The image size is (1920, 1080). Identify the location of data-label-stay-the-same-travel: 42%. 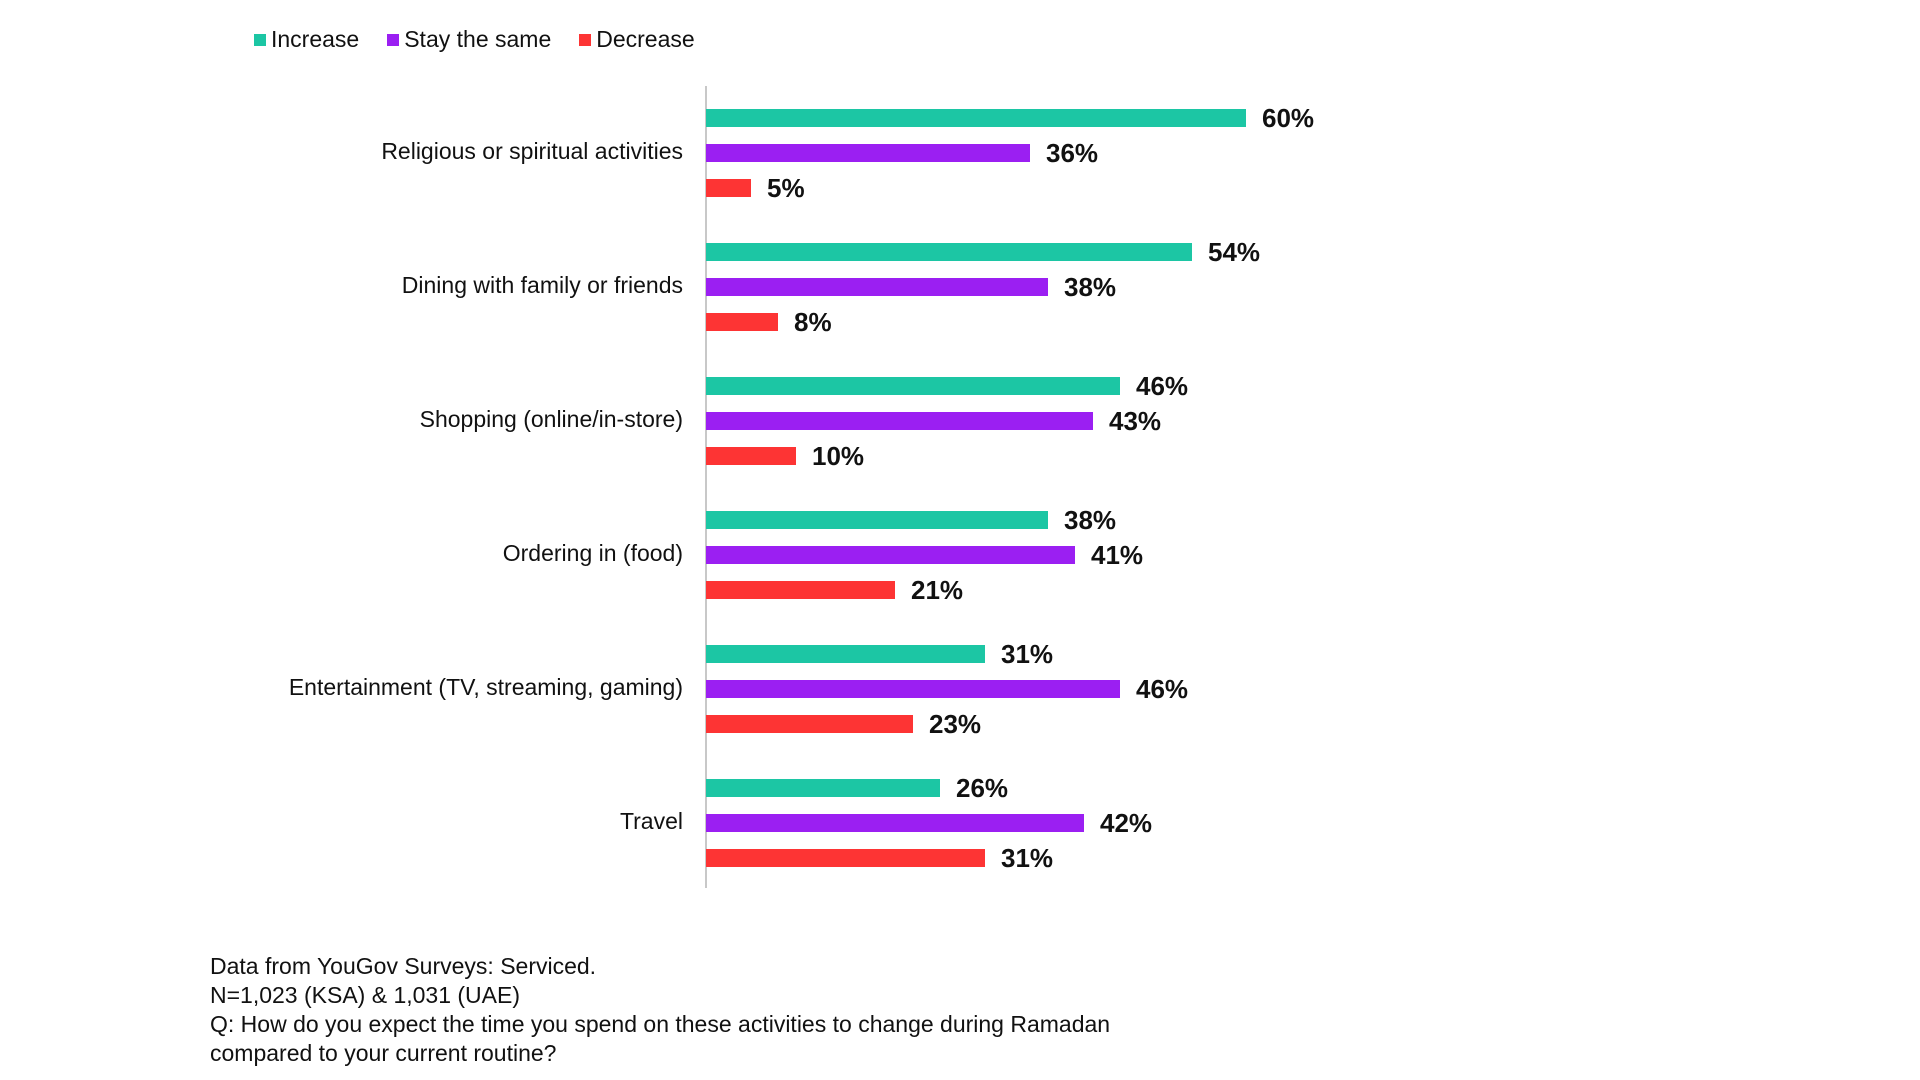
(1126, 823).